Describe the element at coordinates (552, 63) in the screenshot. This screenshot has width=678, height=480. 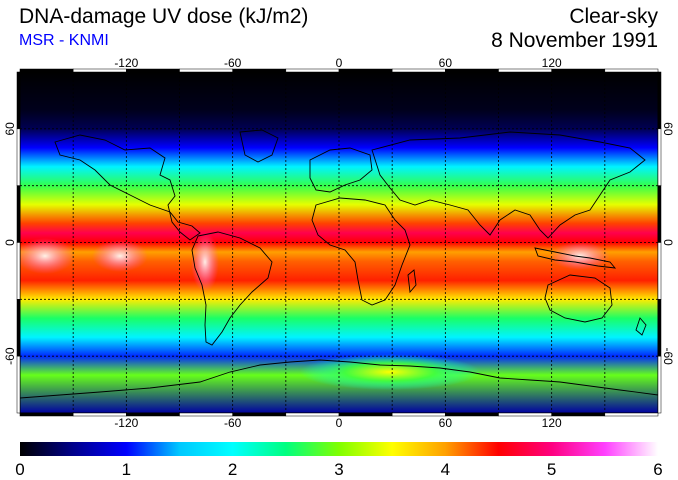
I see `lon-tick-label-top: 120` at that location.